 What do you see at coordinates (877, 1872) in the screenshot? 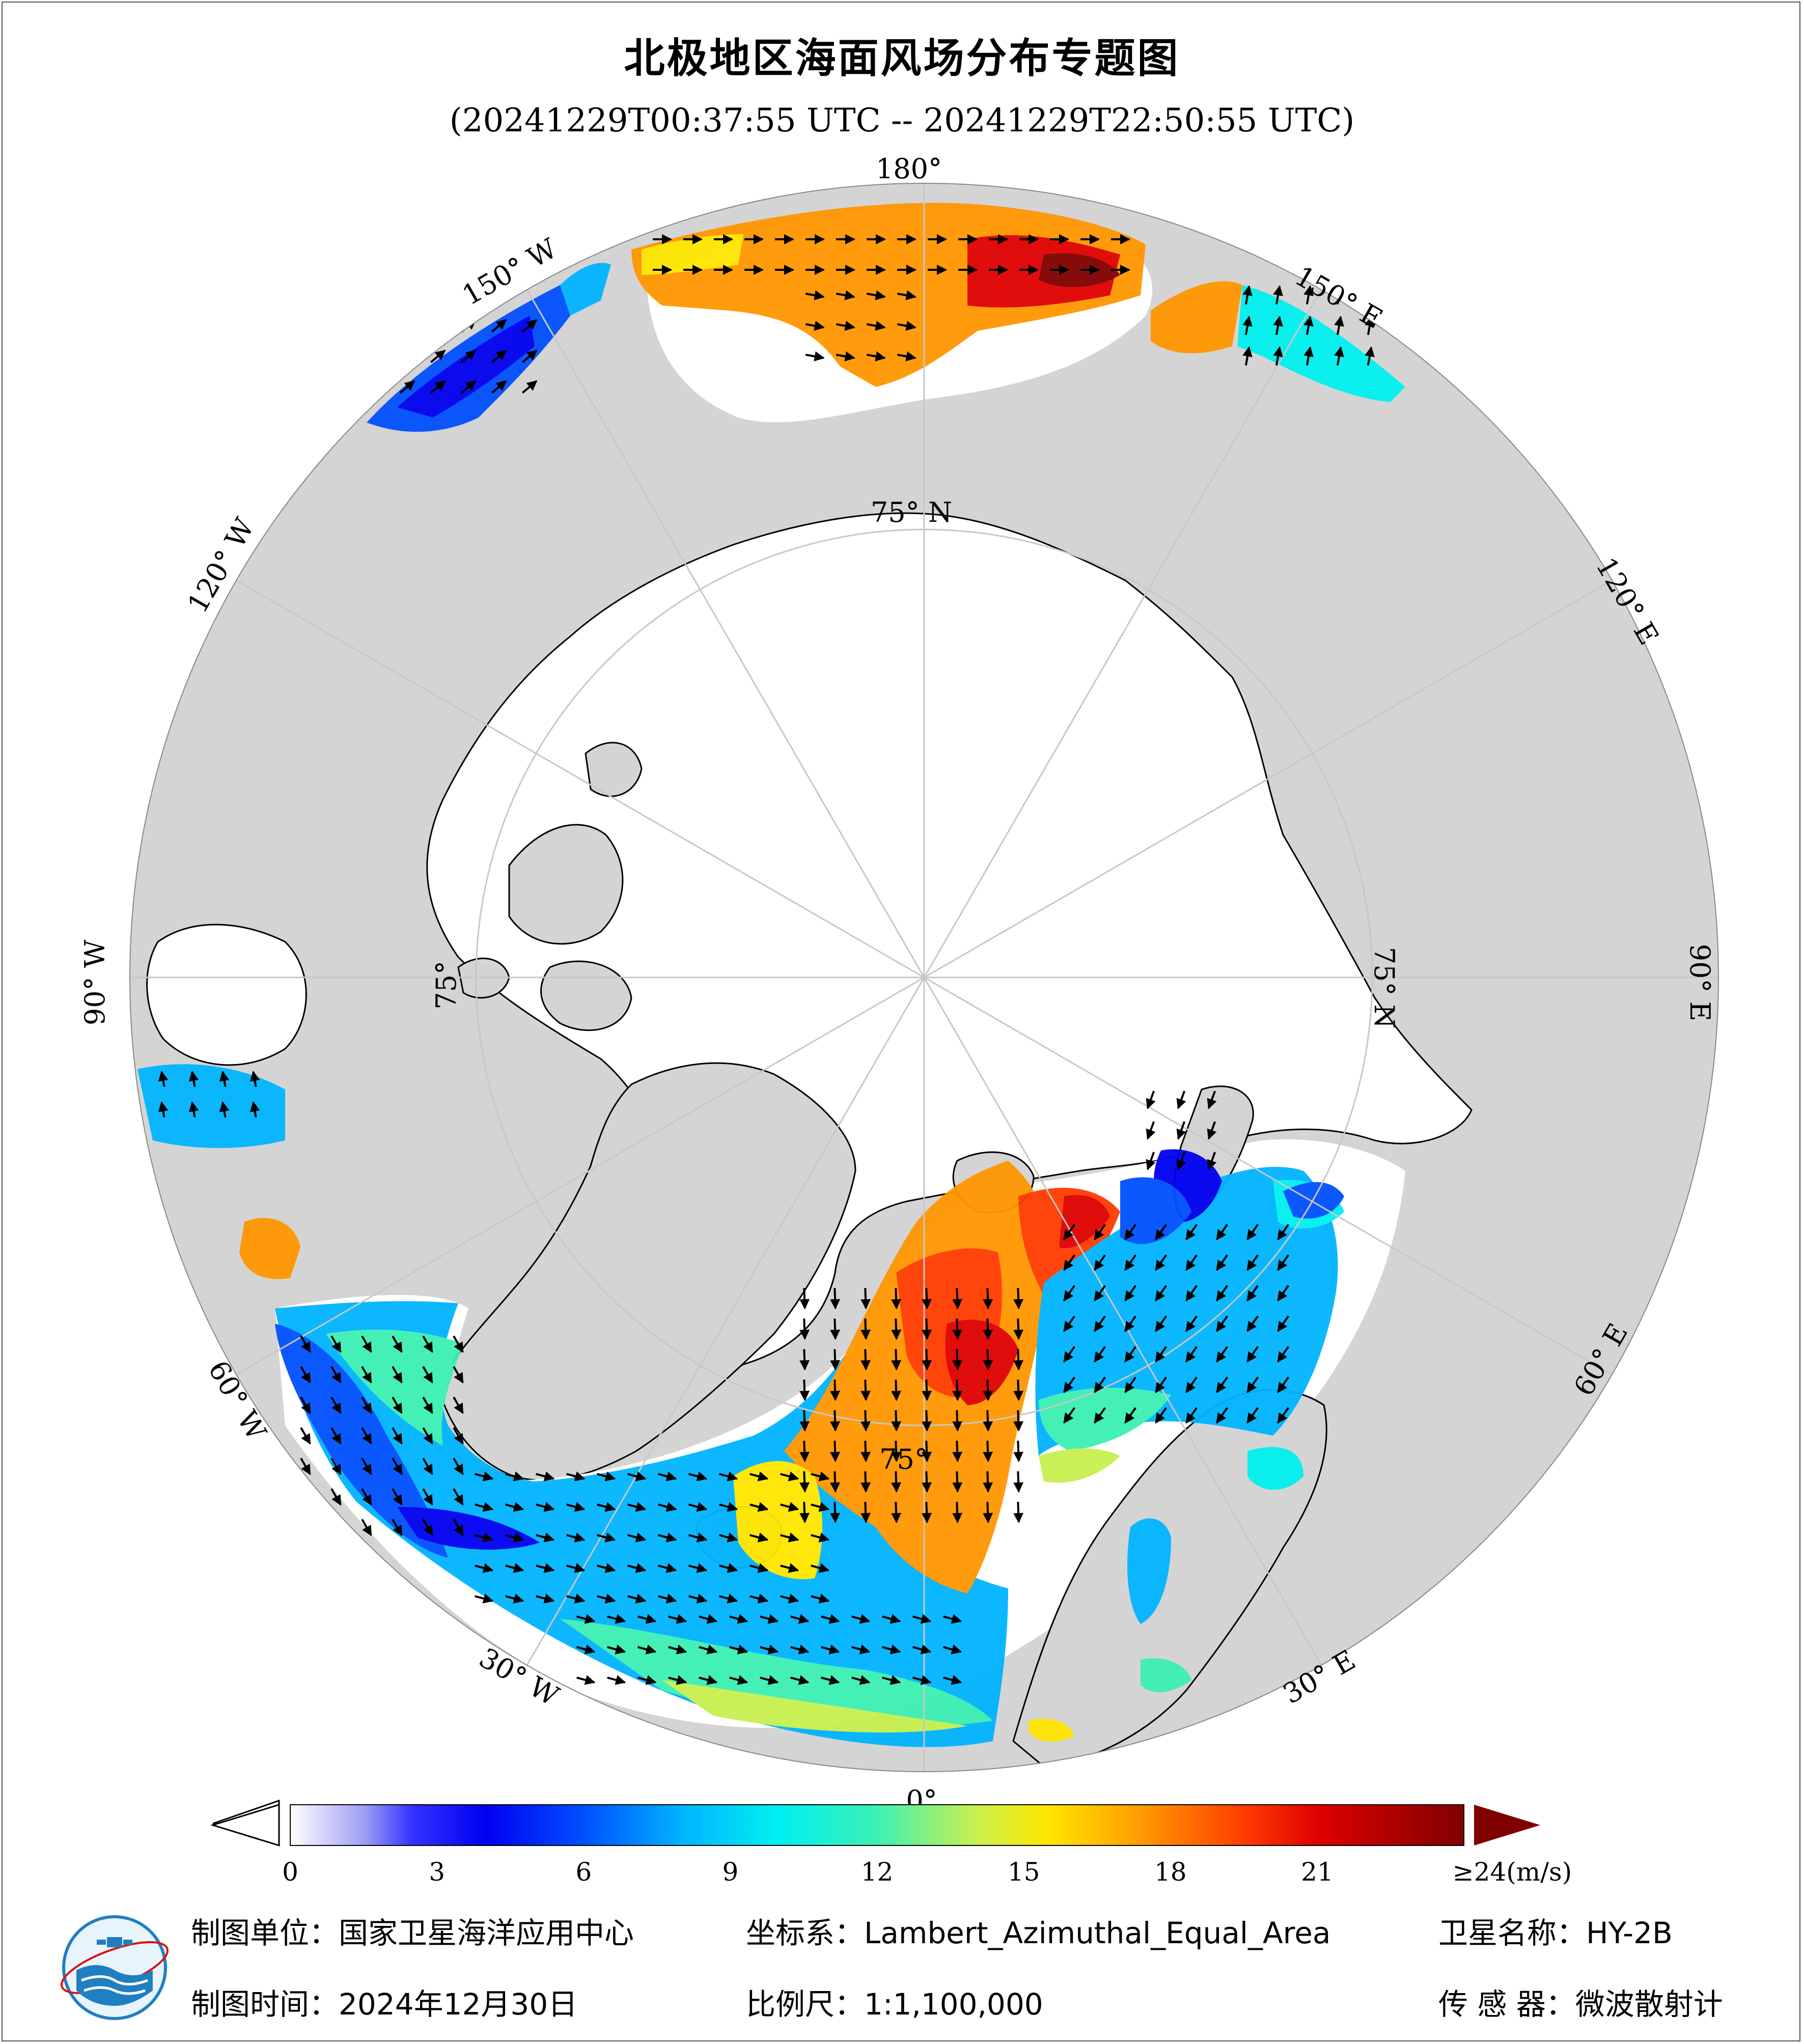
I see `colorbar-tick-label: 12` at bounding box center [877, 1872].